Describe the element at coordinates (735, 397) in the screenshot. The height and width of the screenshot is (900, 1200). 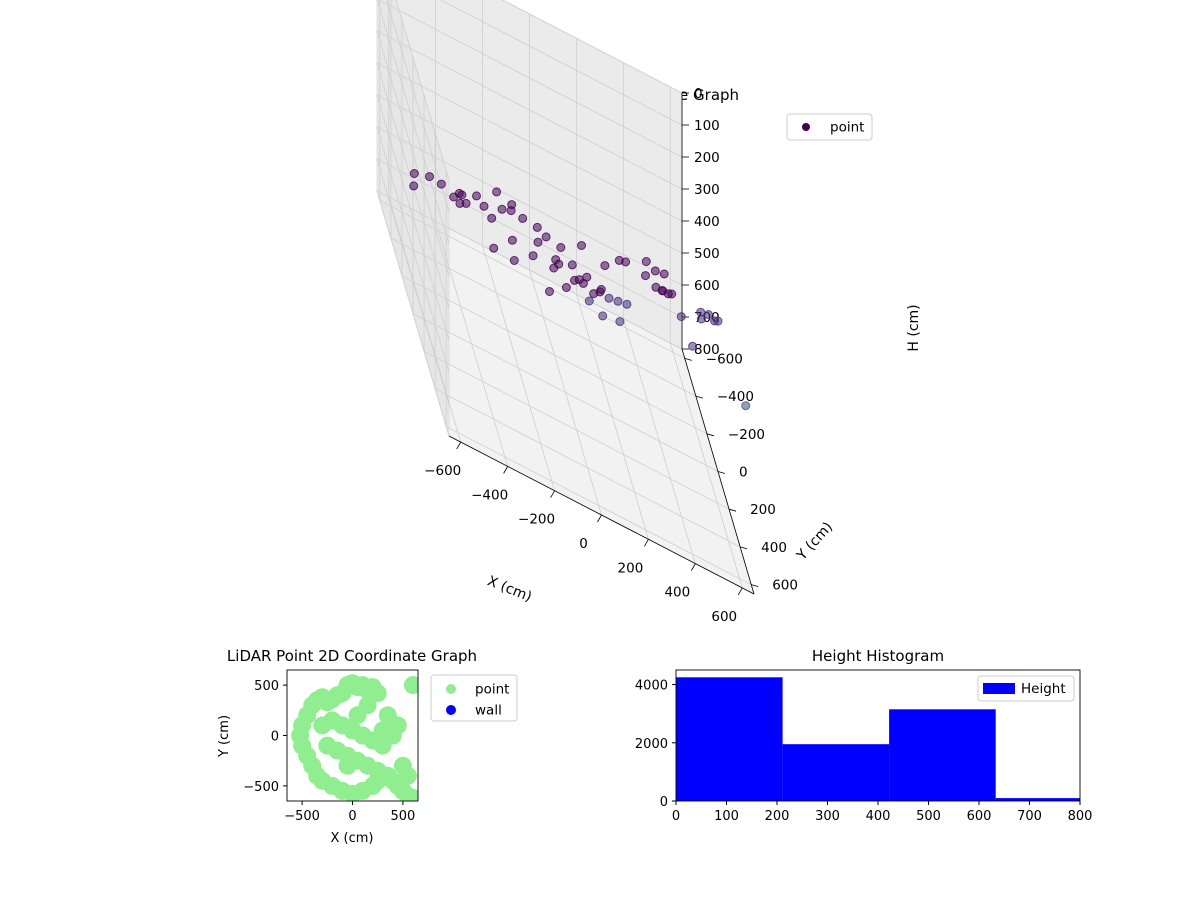
I see `y-tick-label: −400` at that location.